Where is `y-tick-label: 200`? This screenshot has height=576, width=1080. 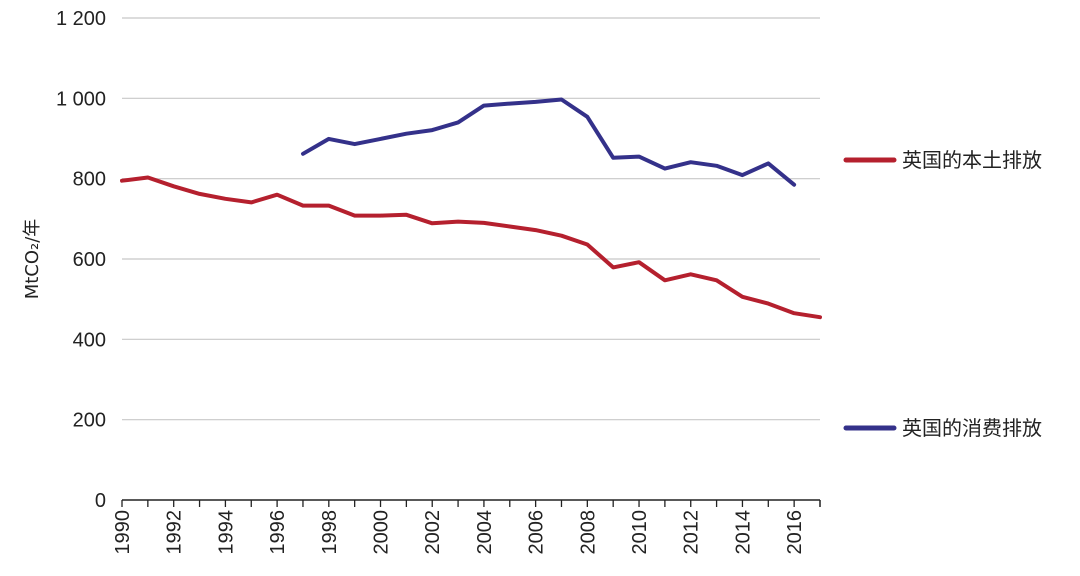
y-tick-label: 200 is located at coordinates (89, 421).